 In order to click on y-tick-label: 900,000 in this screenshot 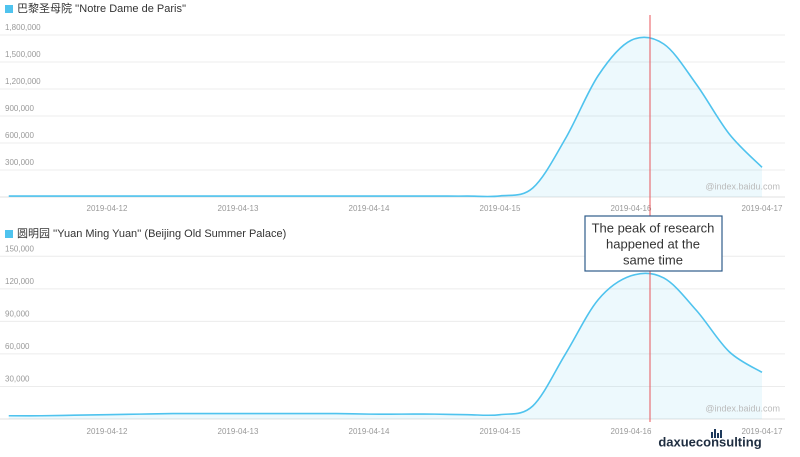, I will do `click(19, 108)`.